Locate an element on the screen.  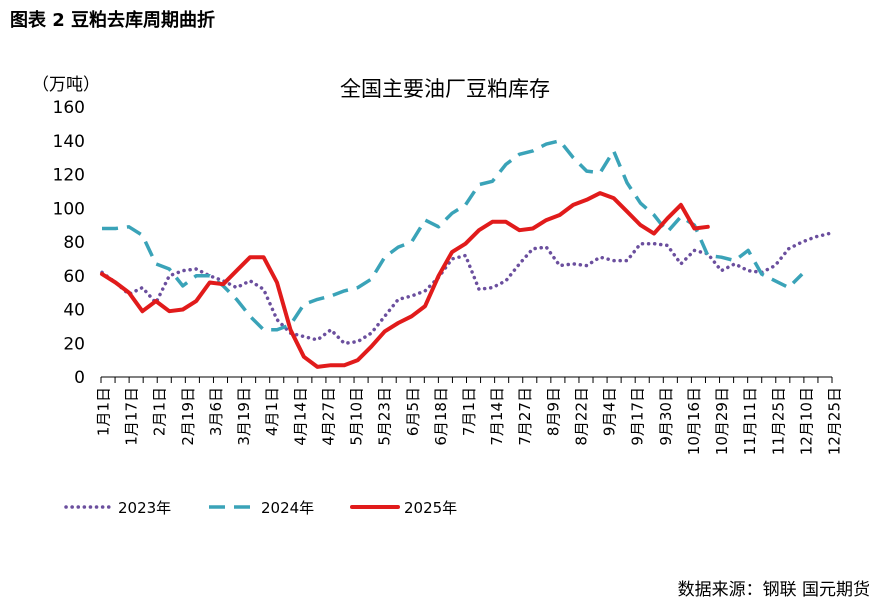
legend-label-1: 2023年 is located at coordinates (144, 508).